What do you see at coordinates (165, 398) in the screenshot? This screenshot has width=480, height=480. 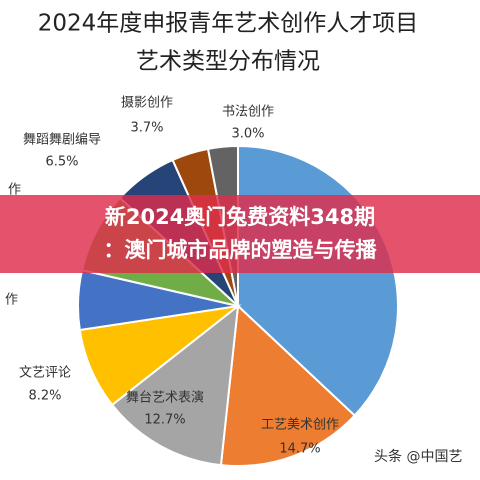 I see `slice-label: 舞台艺术表演` at bounding box center [165, 398].